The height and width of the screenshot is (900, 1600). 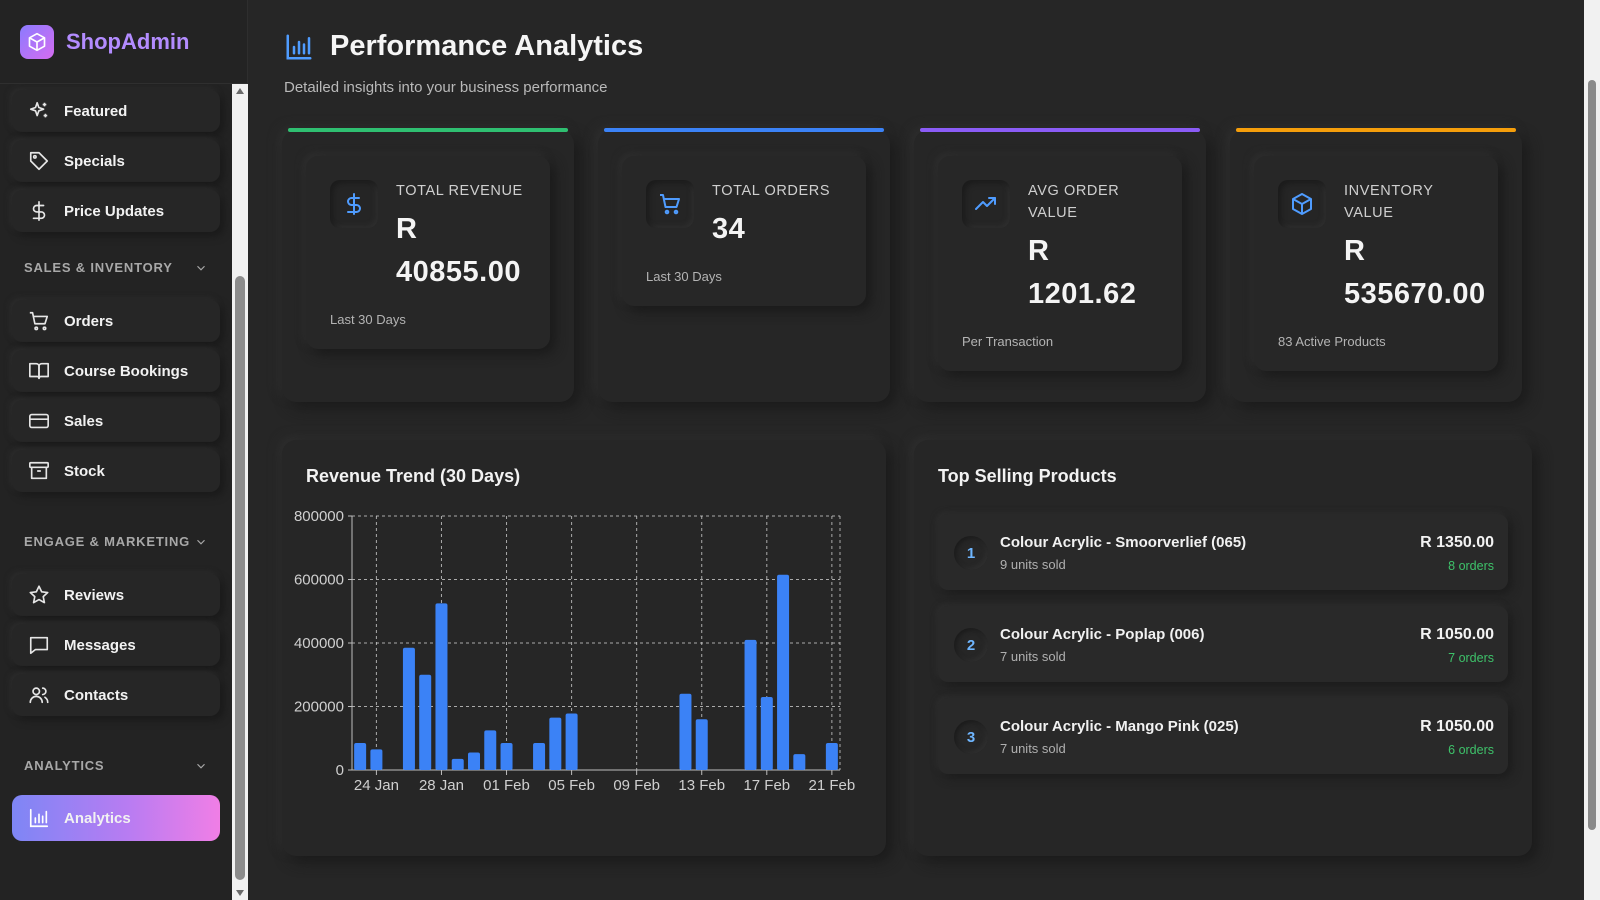 I want to click on x-tick-label: 17 Feb, so click(x=766, y=785).